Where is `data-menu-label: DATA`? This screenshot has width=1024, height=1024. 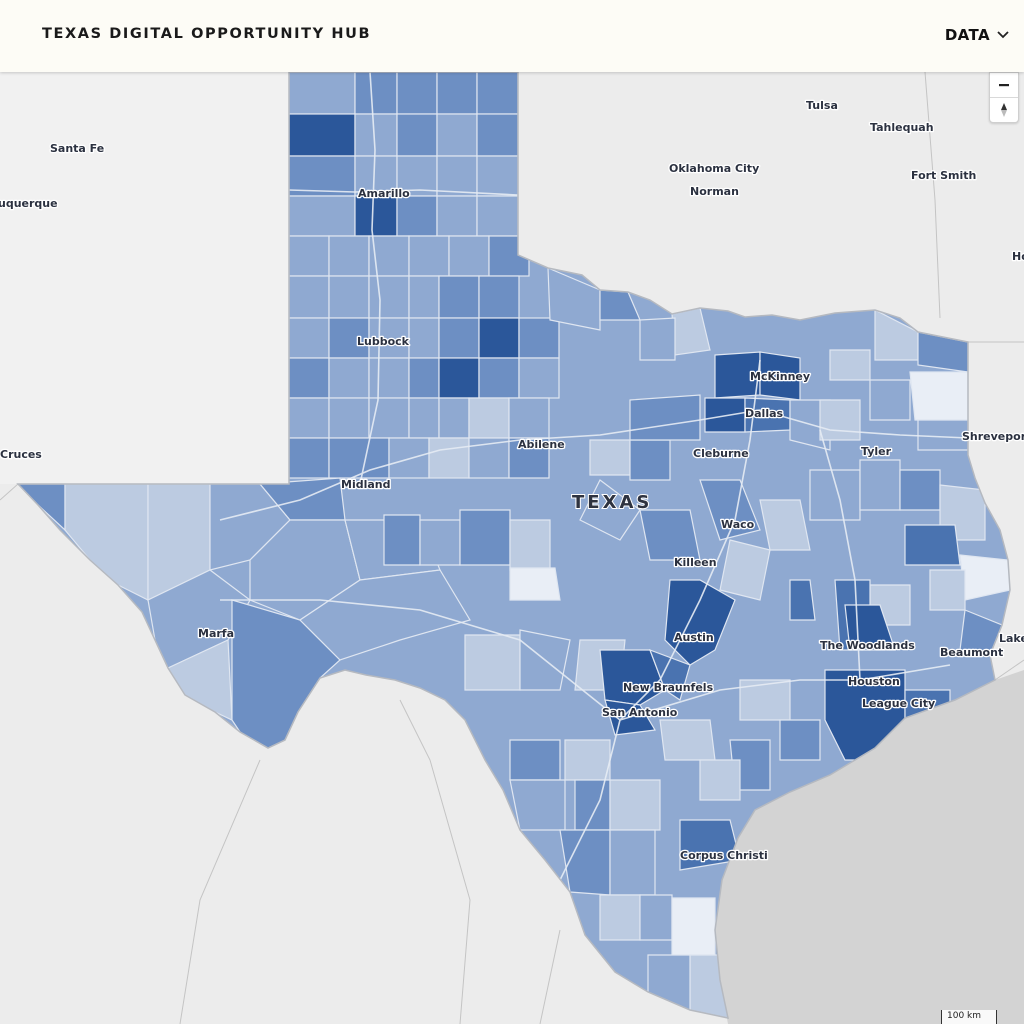
data-menu-label: DATA is located at coordinates (967, 35).